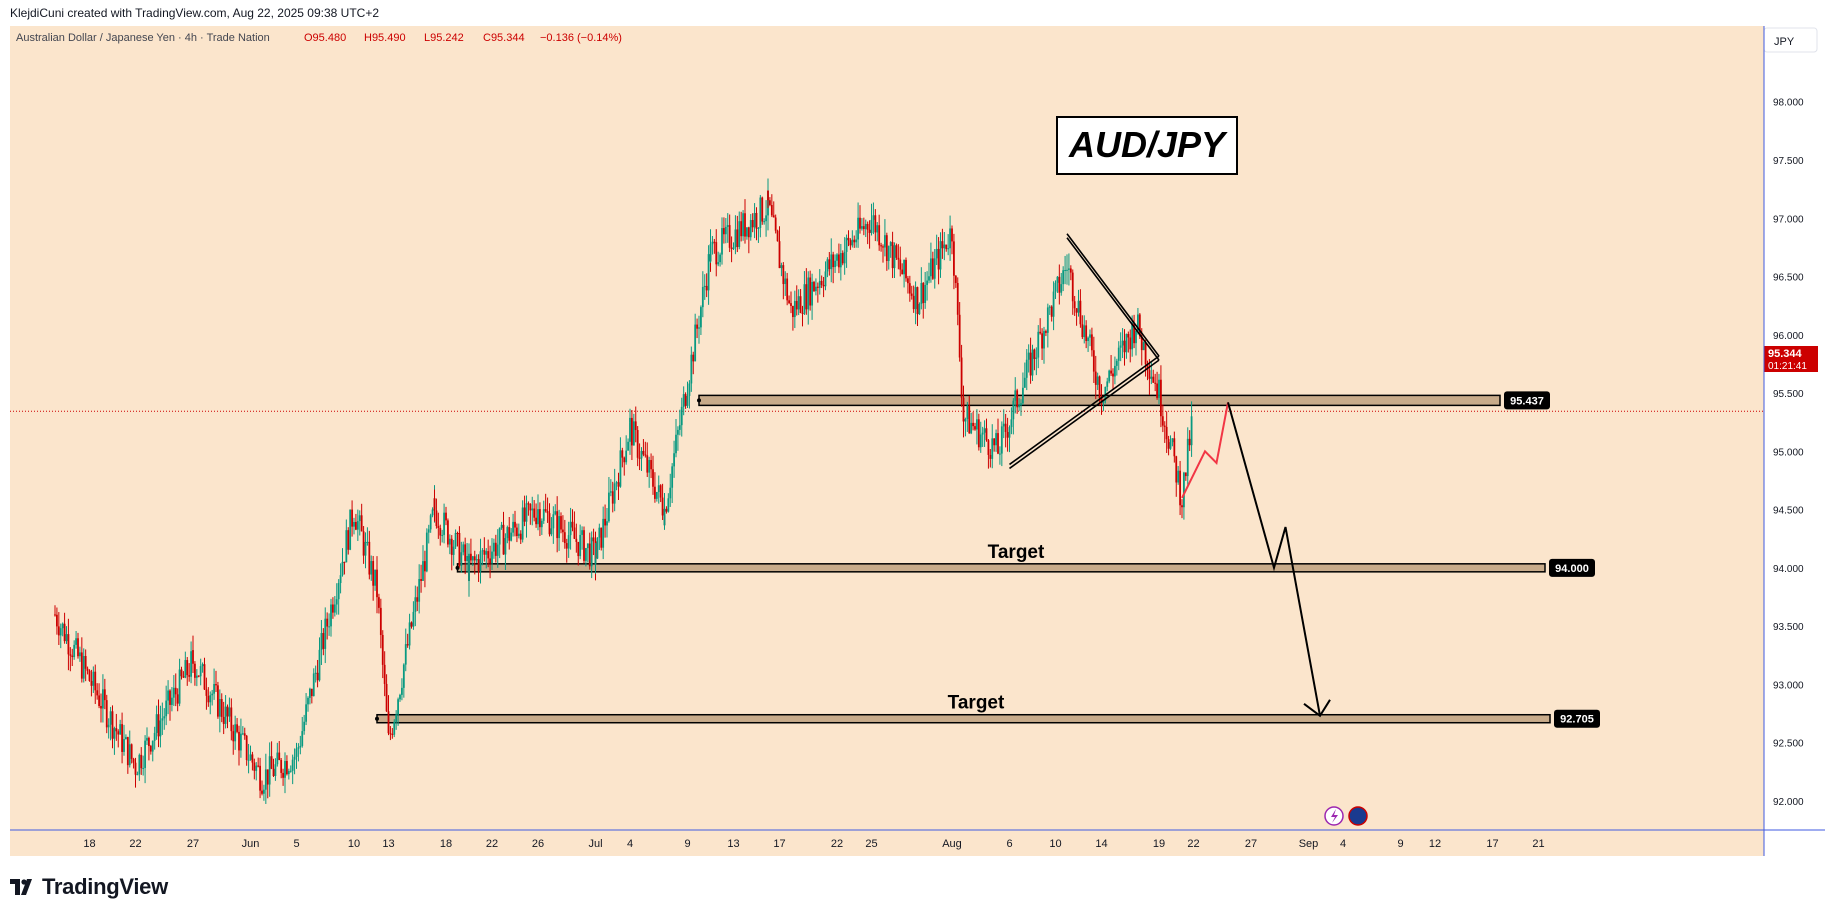 This screenshot has height=917, width=1835. What do you see at coordinates (1358, 816) in the screenshot?
I see `australia-flag-icon` at bounding box center [1358, 816].